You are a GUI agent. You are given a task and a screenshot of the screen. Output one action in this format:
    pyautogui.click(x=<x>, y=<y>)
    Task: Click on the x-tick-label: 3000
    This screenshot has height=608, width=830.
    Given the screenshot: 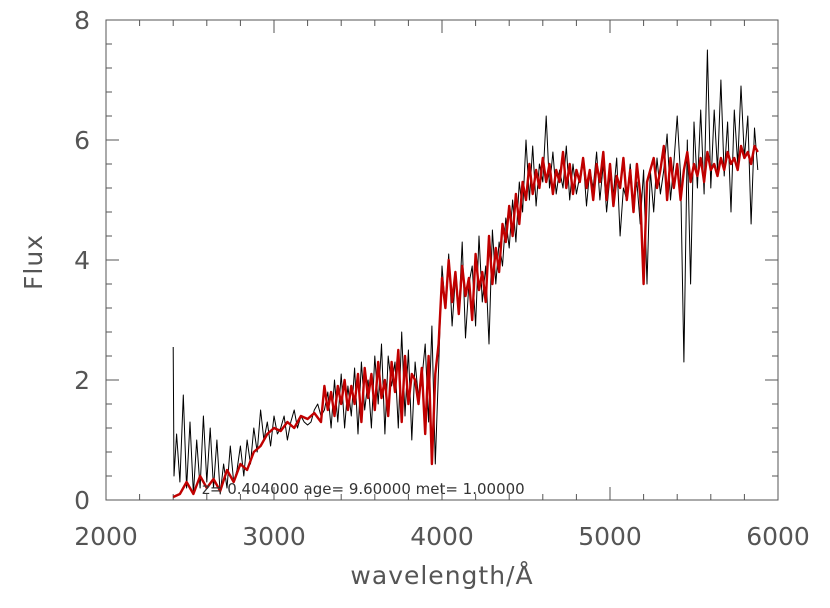 What is the action you would take?
    pyautogui.click(x=274, y=536)
    